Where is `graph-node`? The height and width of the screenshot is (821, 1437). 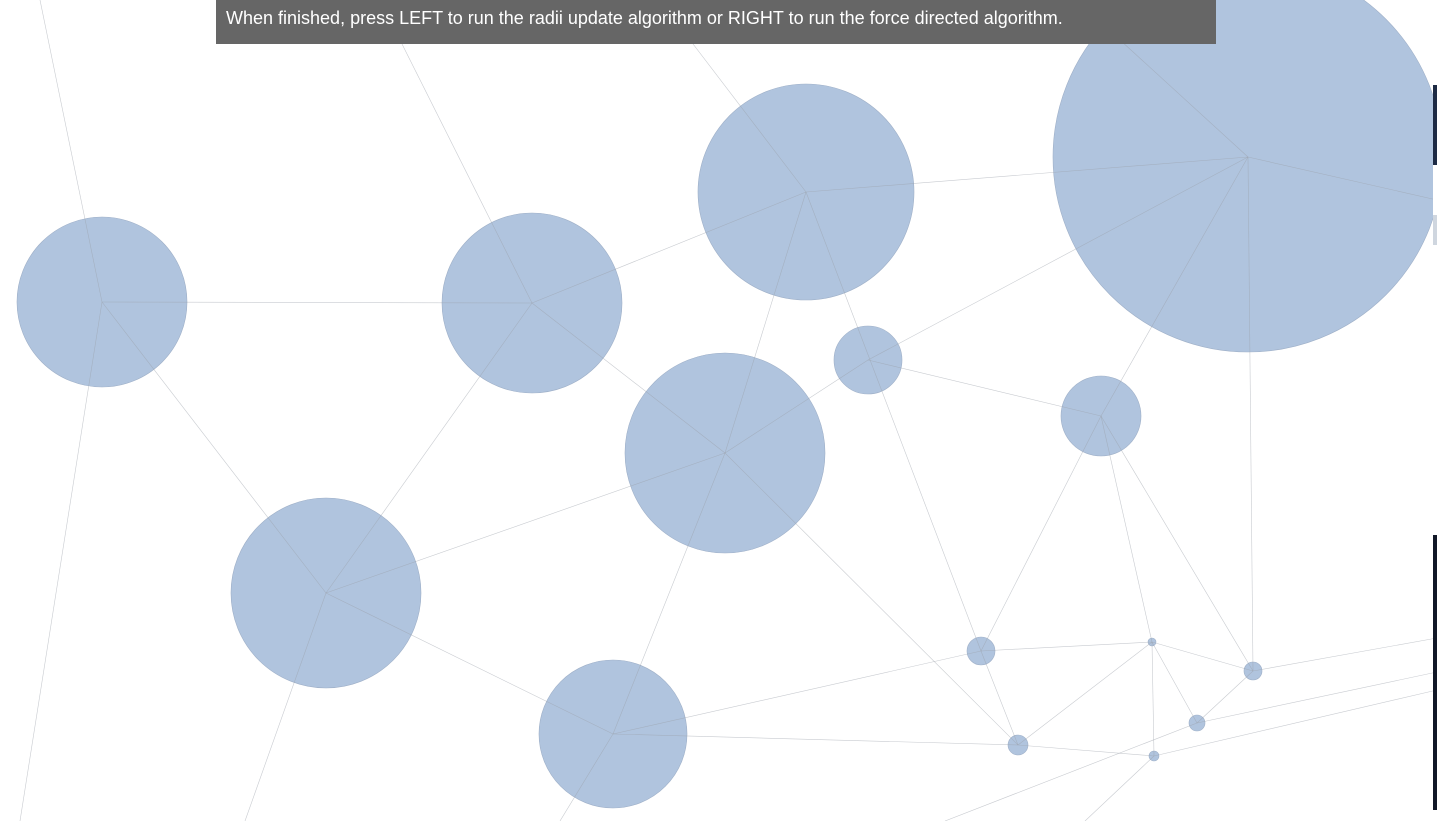 graph-node is located at coordinates (1244, 176).